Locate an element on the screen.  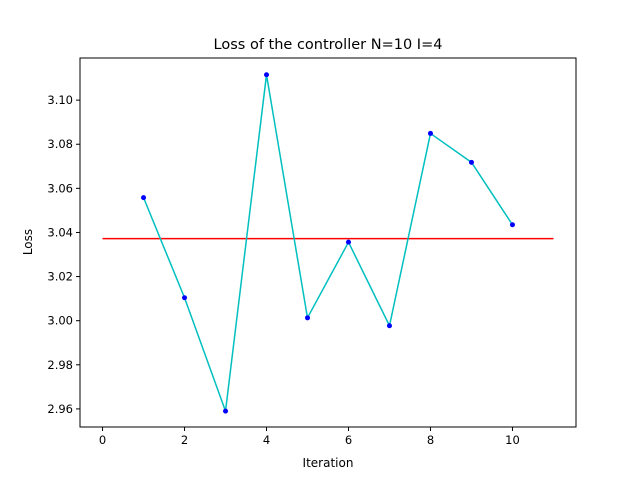
x-tick-label: 8 is located at coordinates (430, 440).